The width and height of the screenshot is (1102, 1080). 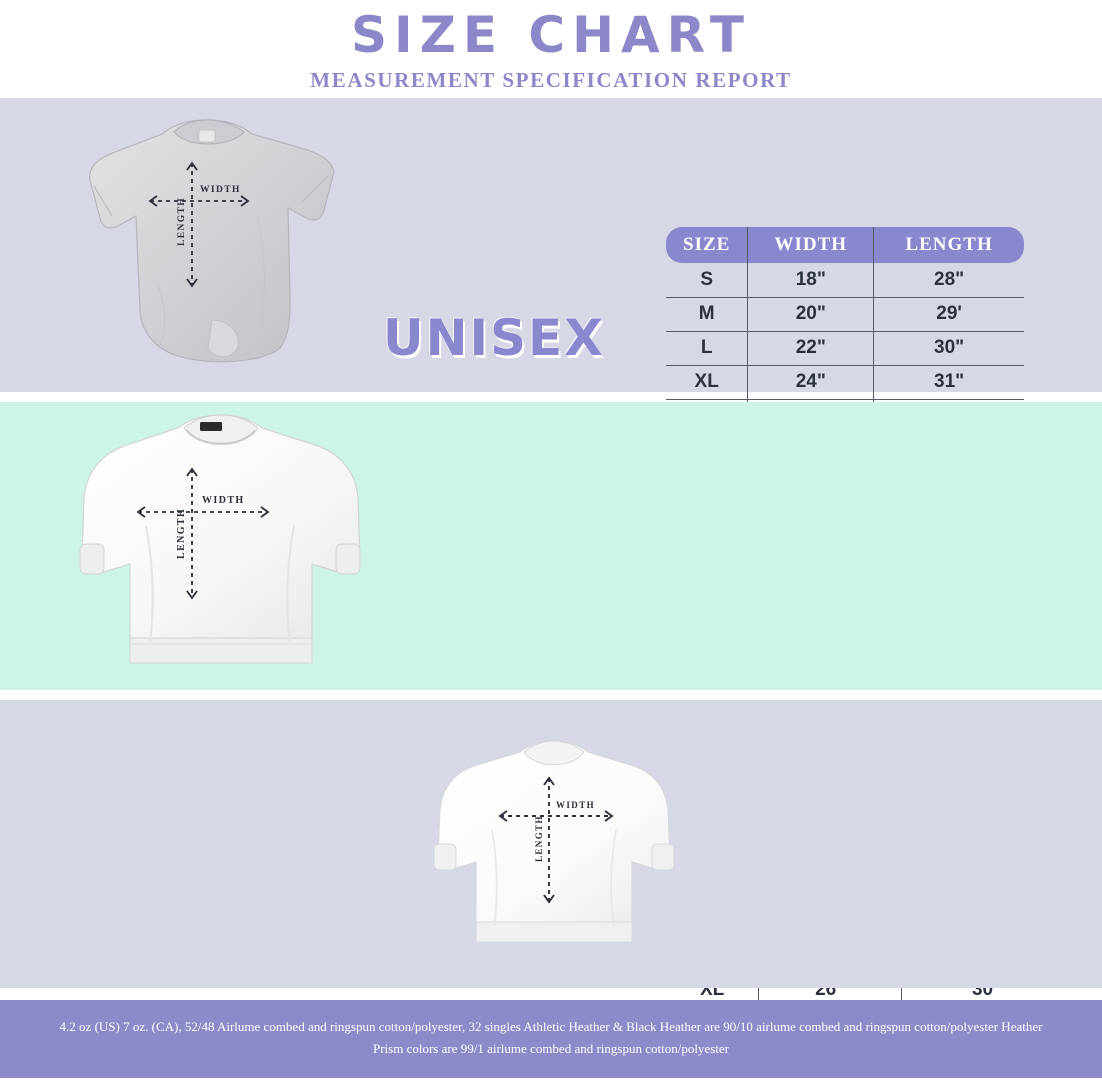 I want to click on cell-width: 24", so click(x=811, y=382).